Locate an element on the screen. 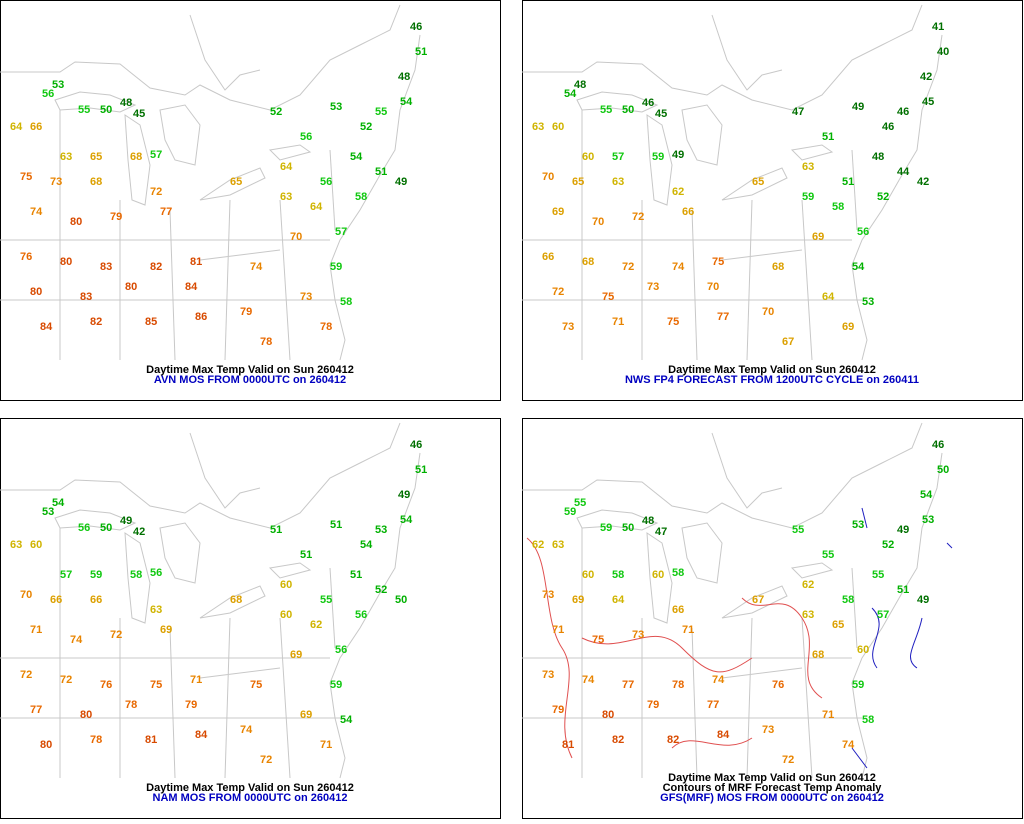 This screenshot has width=1024, height=824. station-temp: 45 is located at coordinates (928, 102).